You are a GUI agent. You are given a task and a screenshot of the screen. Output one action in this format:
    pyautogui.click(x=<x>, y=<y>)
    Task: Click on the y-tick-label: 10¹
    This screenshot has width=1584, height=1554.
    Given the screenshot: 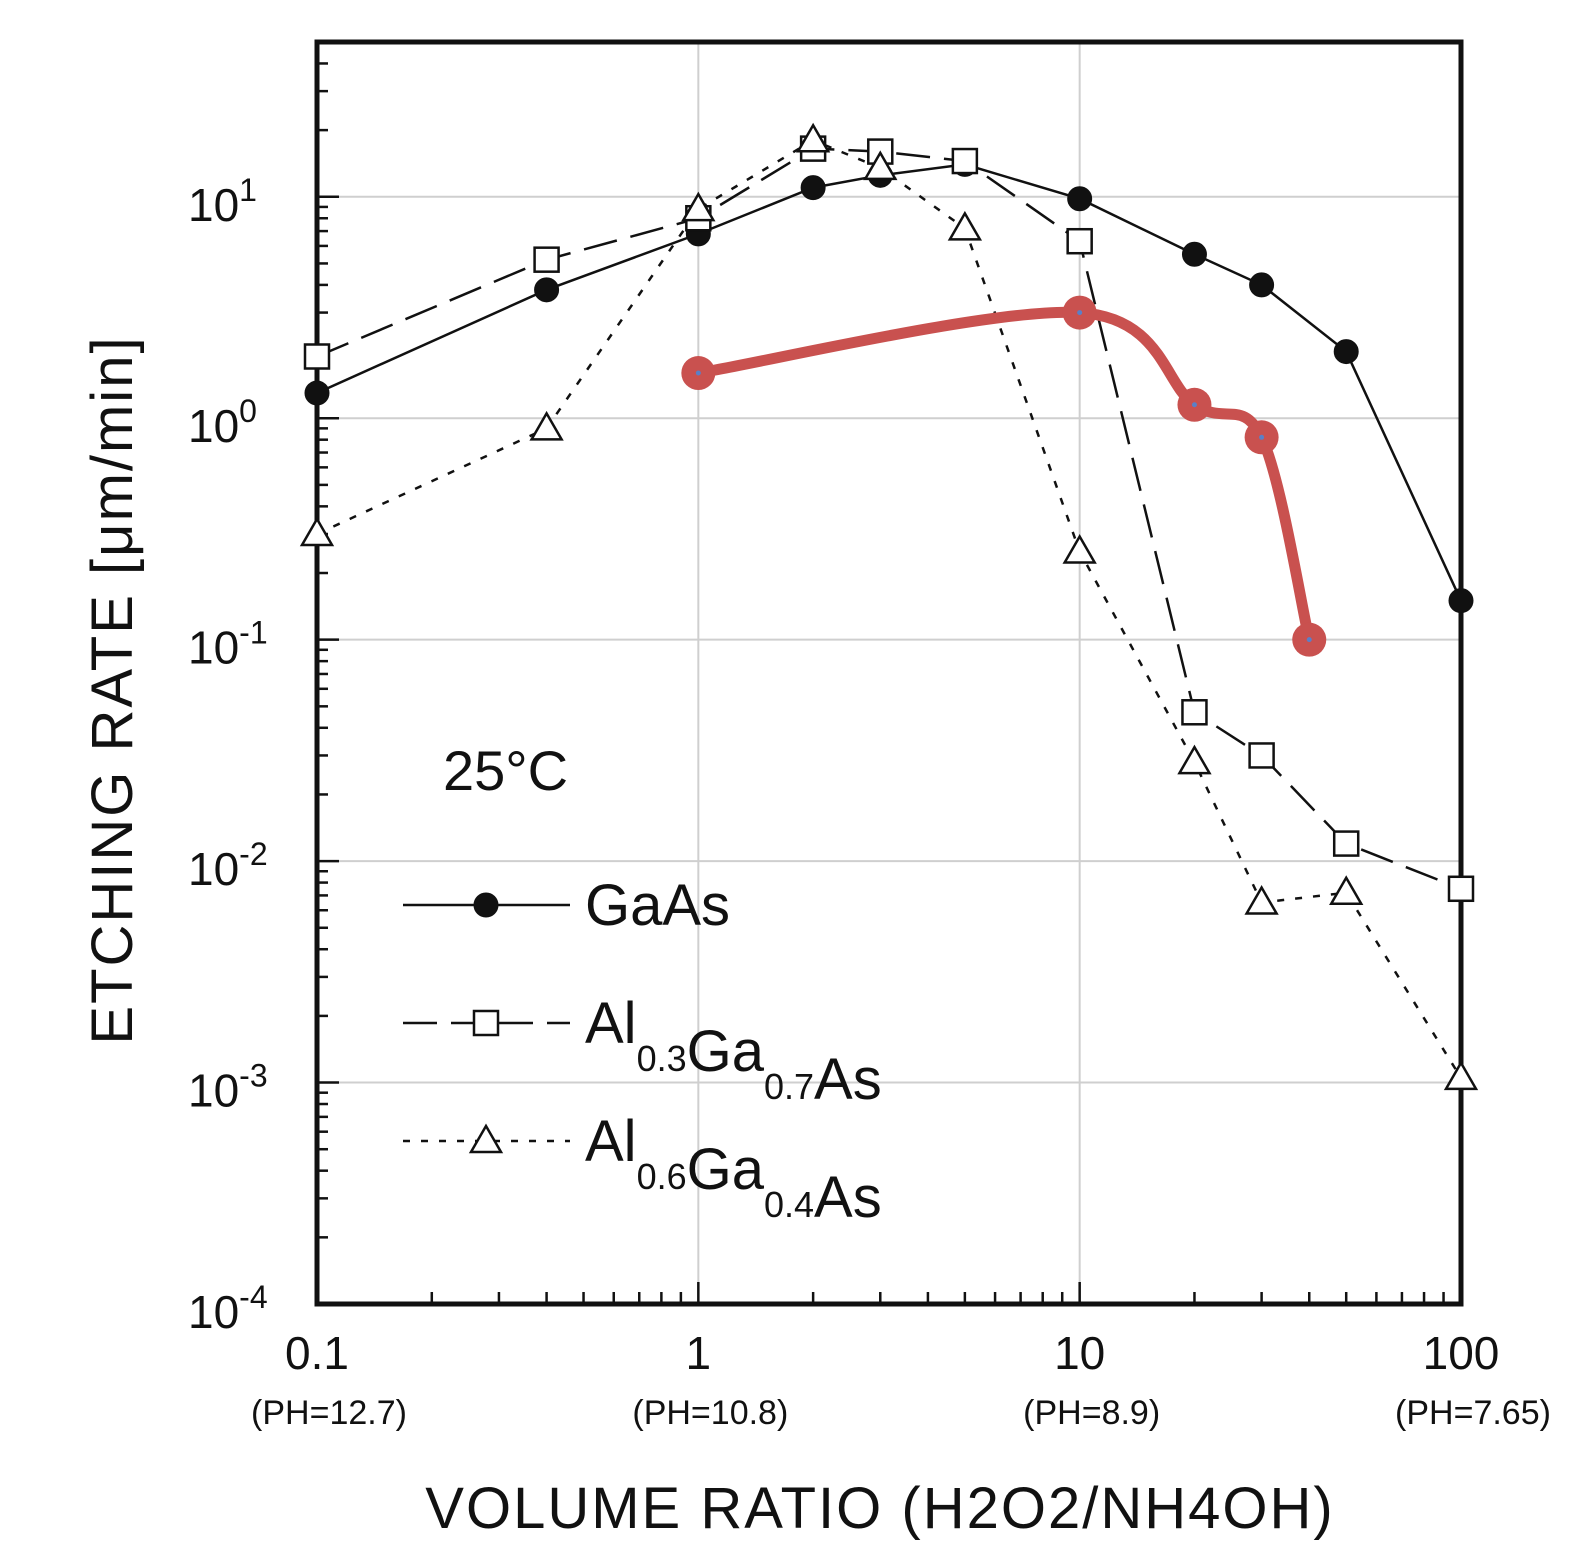 What is the action you would take?
    pyautogui.click(x=222, y=201)
    